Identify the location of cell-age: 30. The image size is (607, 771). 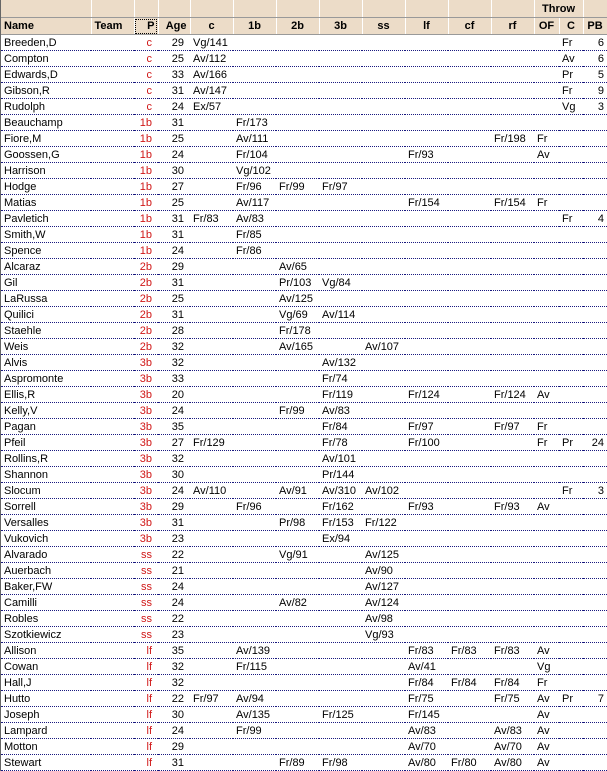
(174, 714).